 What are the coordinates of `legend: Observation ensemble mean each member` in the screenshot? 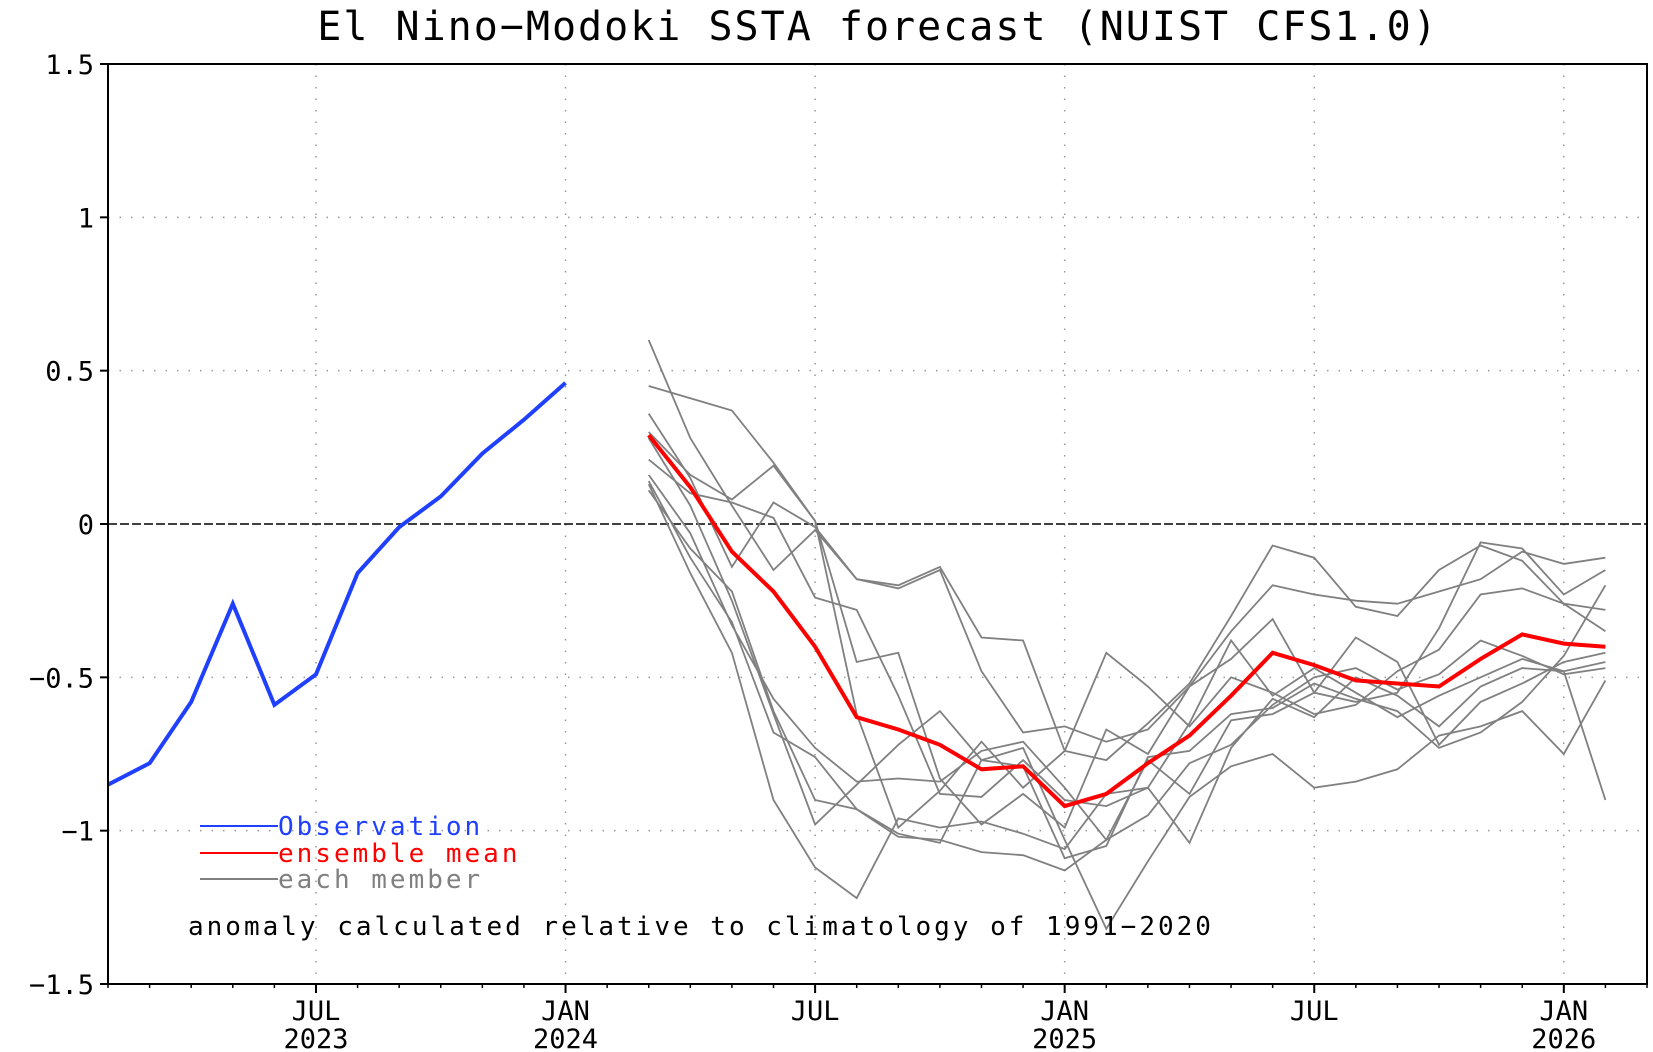 It's located at (360, 853).